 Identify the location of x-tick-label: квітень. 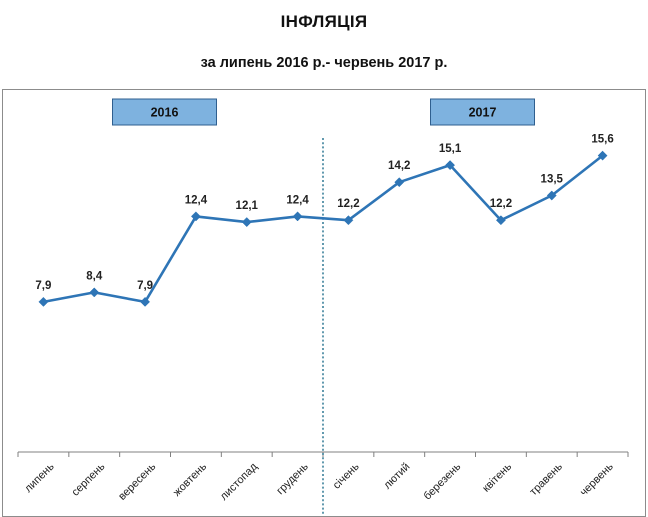
(497, 478).